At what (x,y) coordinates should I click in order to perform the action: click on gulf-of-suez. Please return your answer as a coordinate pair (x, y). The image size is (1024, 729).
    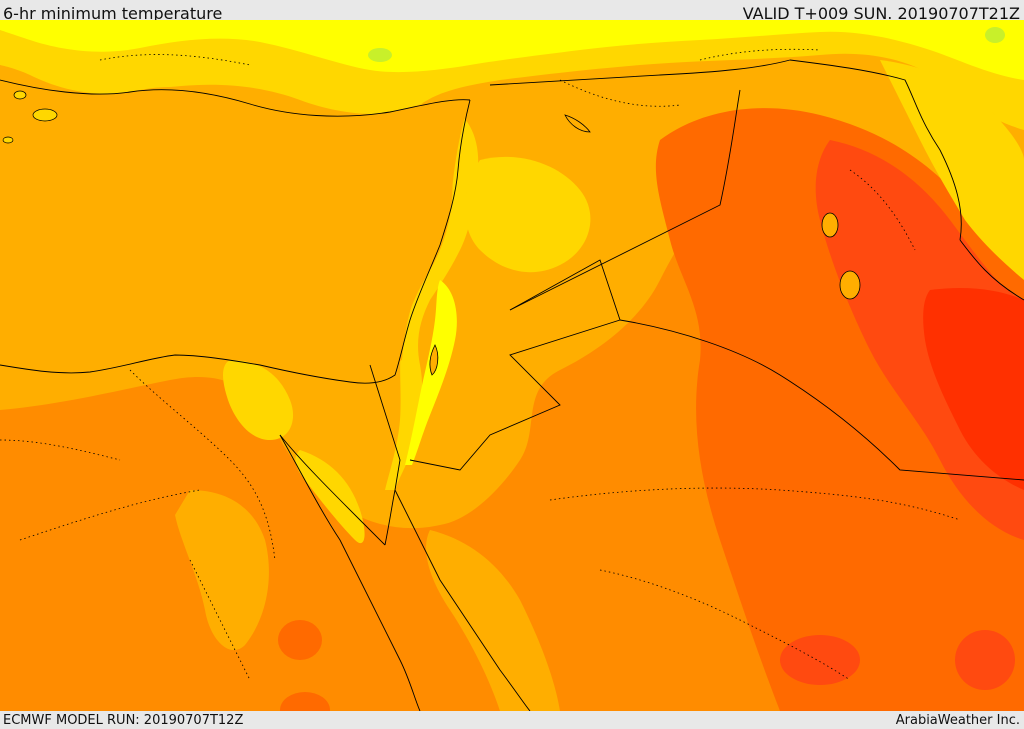
    Looking at the image, I should click on (332, 490).